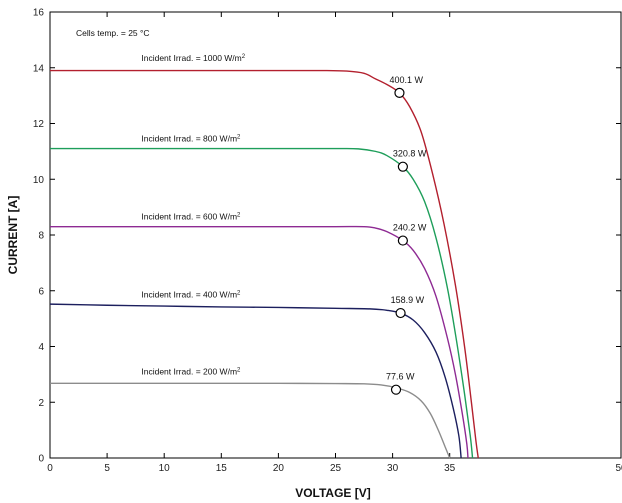 This screenshot has width=622, height=503. Describe the element at coordinates (41, 236) in the screenshot. I see `y-tick-label: 8` at that location.